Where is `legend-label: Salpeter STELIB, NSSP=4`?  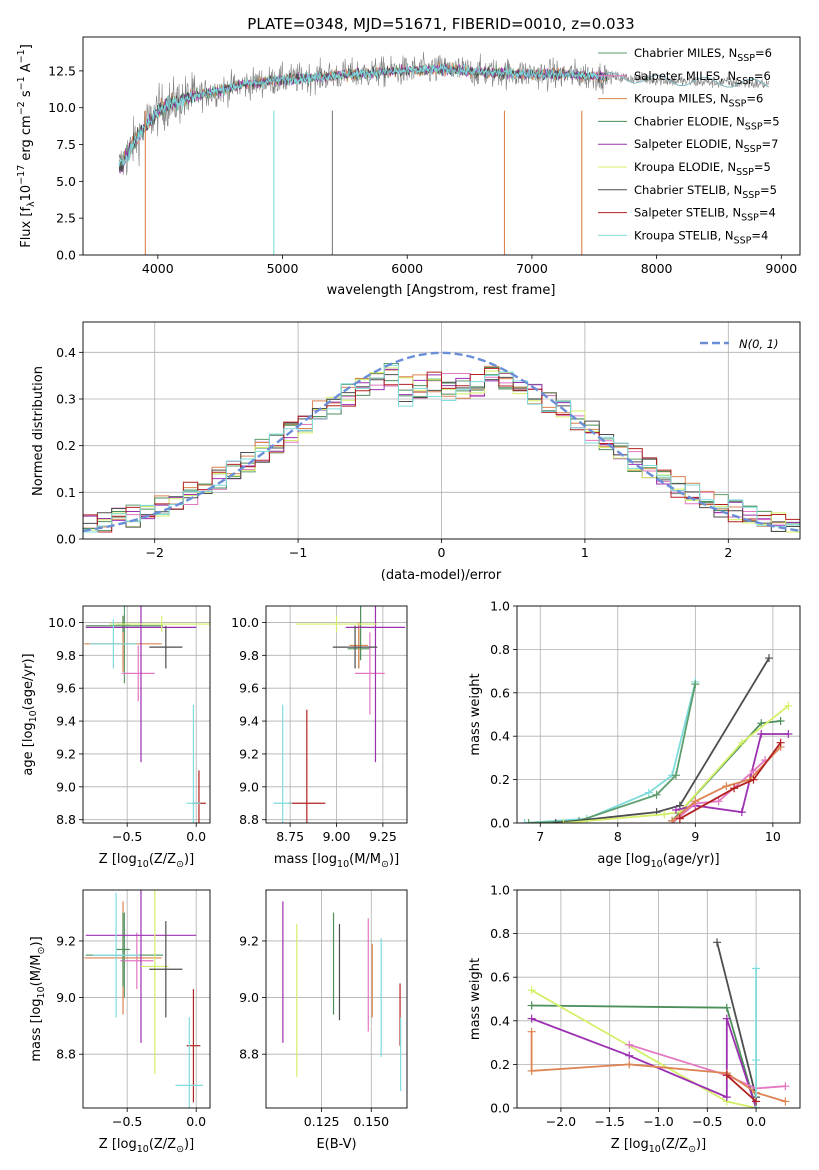
legend-label: Salpeter STELIB, NSSP=4 is located at coordinates (705, 215).